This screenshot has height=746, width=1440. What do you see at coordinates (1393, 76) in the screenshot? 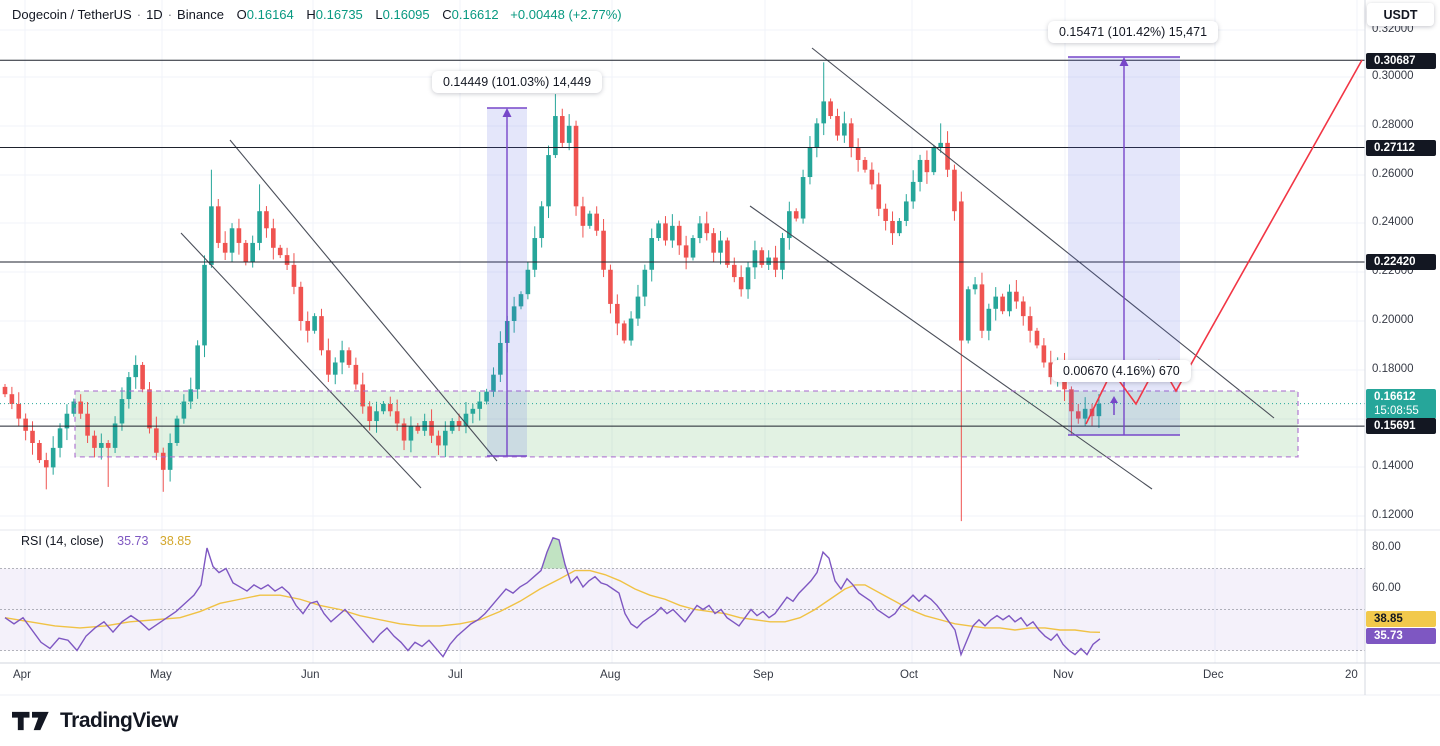
I see `price-tick-label: 0.30000` at bounding box center [1393, 76].